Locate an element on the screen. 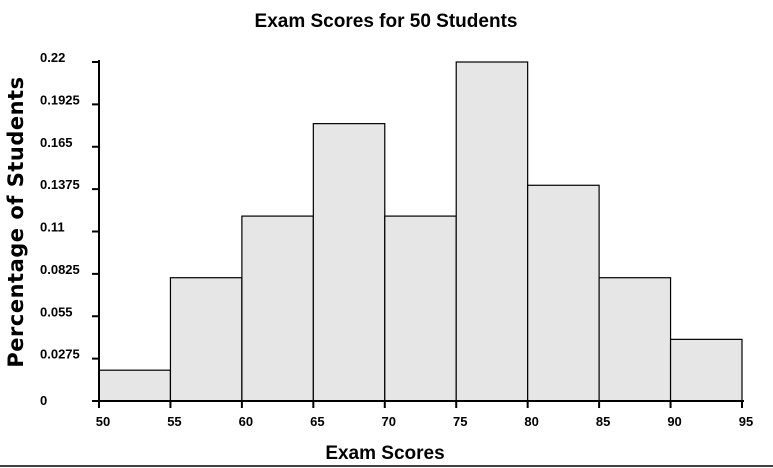 This screenshot has height=468, width=773. x-tick-label: 65 is located at coordinates (317, 421).